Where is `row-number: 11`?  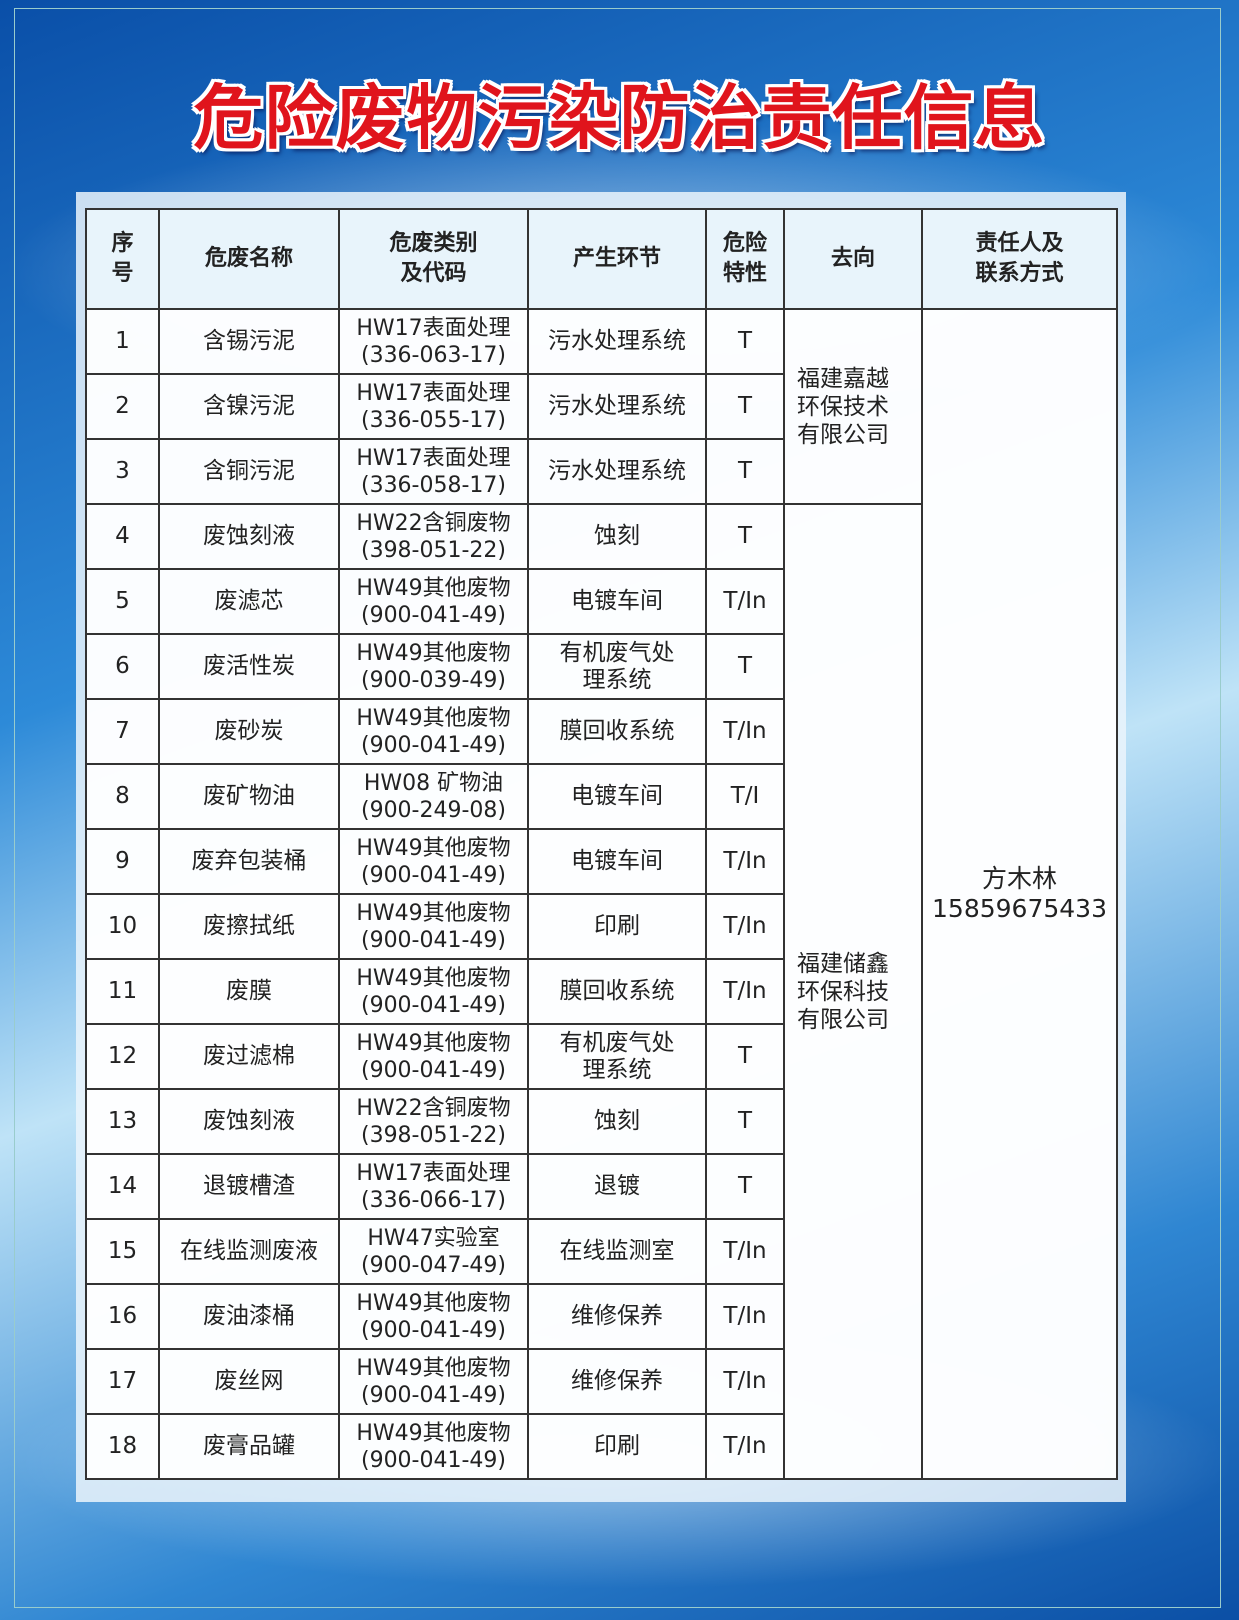
row-number: 11 is located at coordinates (122, 991).